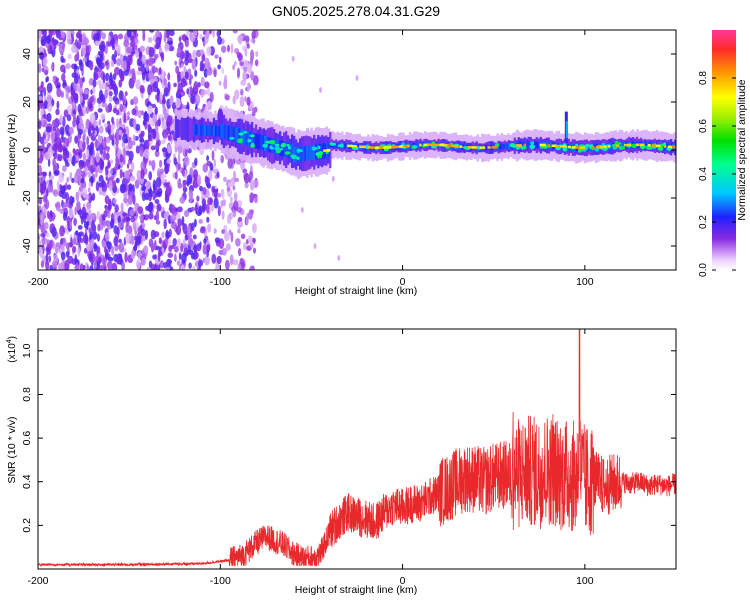 Image resolution: width=750 pixels, height=600 pixels. Describe the element at coordinates (724, 150) in the screenshot. I see `colorbar-gradient` at that location.